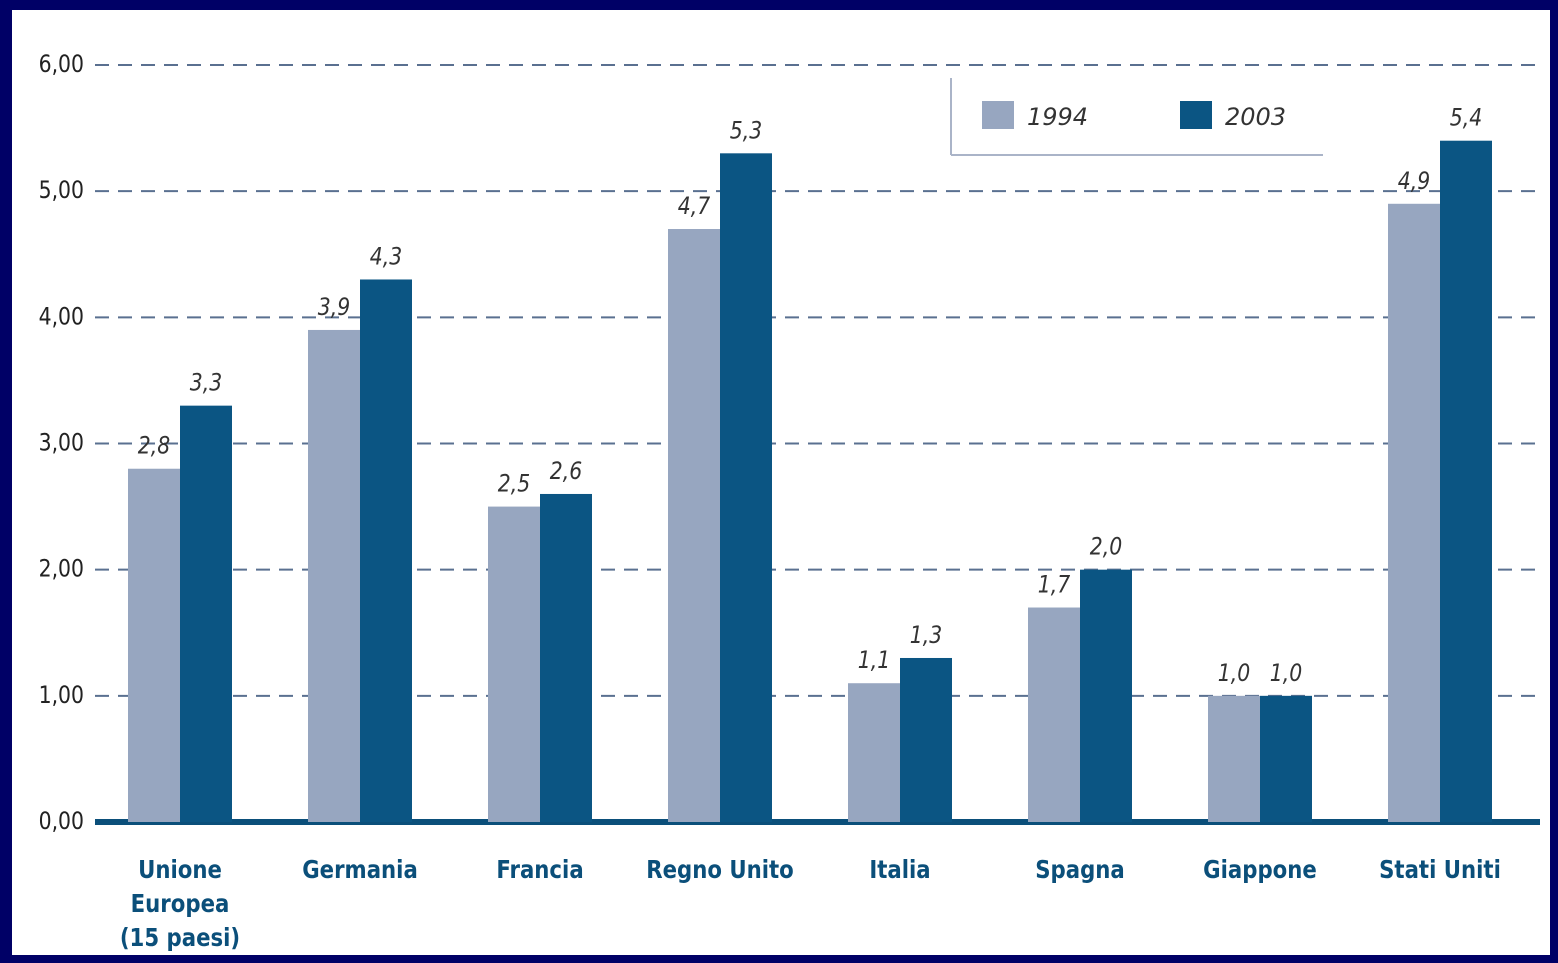  Describe the element at coordinates (1440, 869) in the screenshot. I see `x-tick-label: Stati Uniti` at that location.